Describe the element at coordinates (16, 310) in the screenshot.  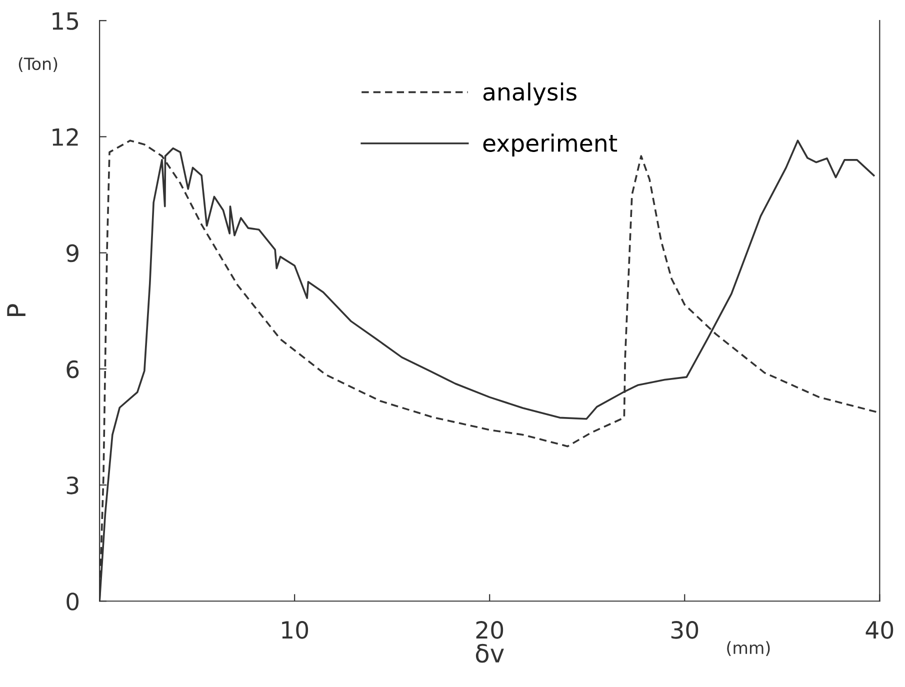
I see `y-axis-title: P` at that location.